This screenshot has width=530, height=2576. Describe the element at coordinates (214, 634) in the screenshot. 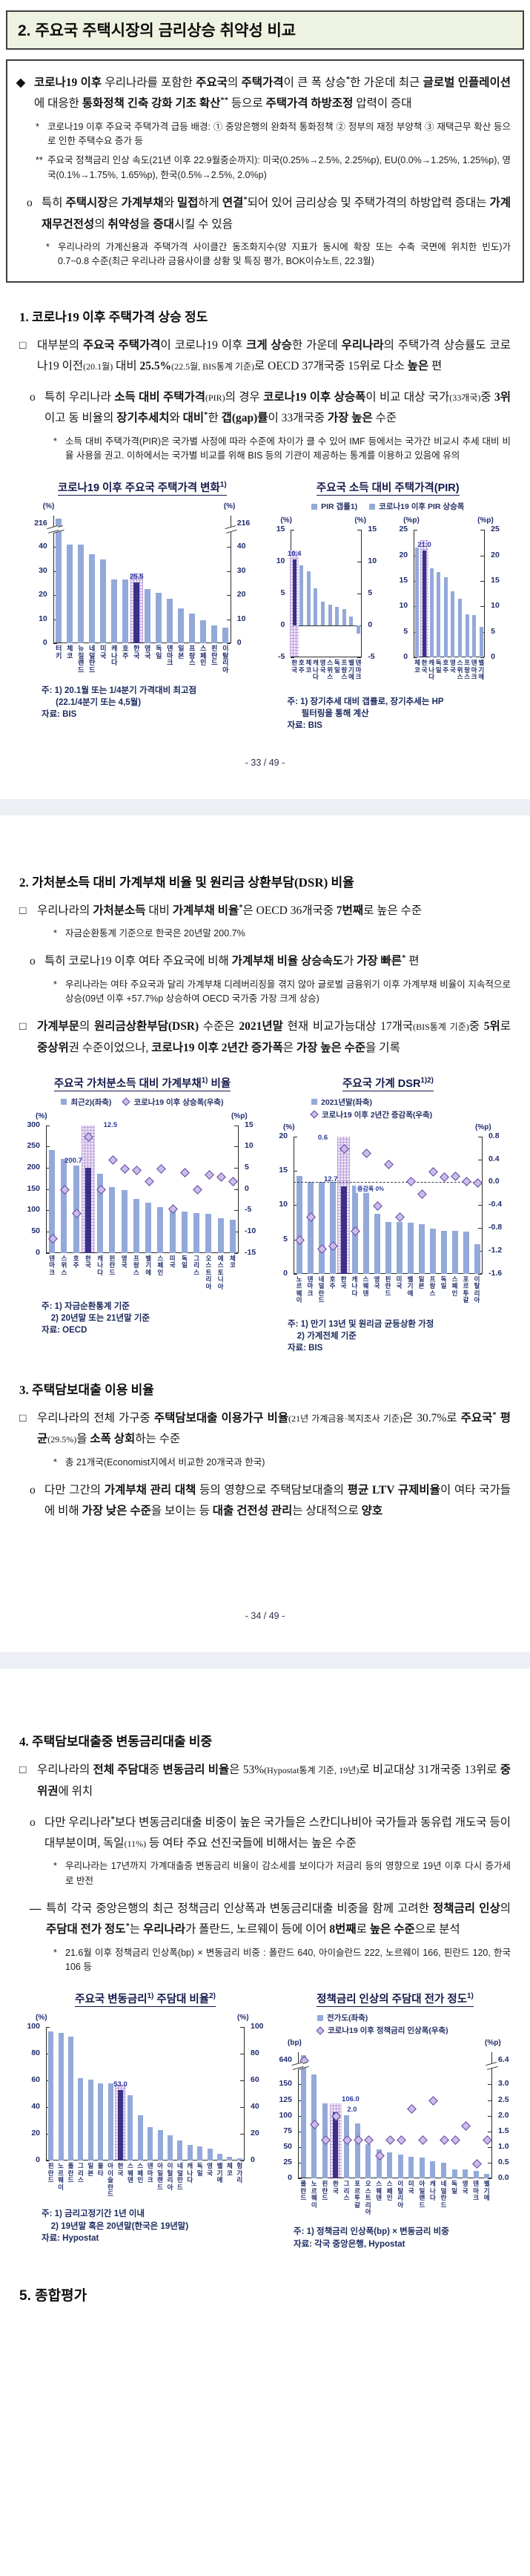

I see `bar-핀란드` at that location.